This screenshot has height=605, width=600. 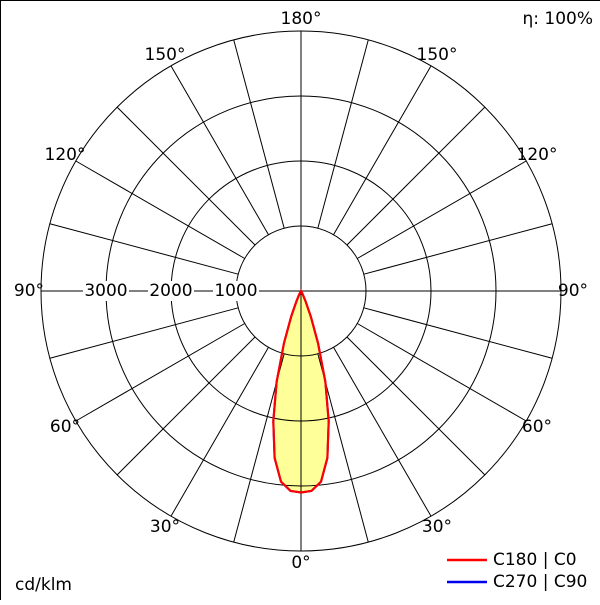 I want to click on scale-label-3000: 3000, so click(x=105, y=291).